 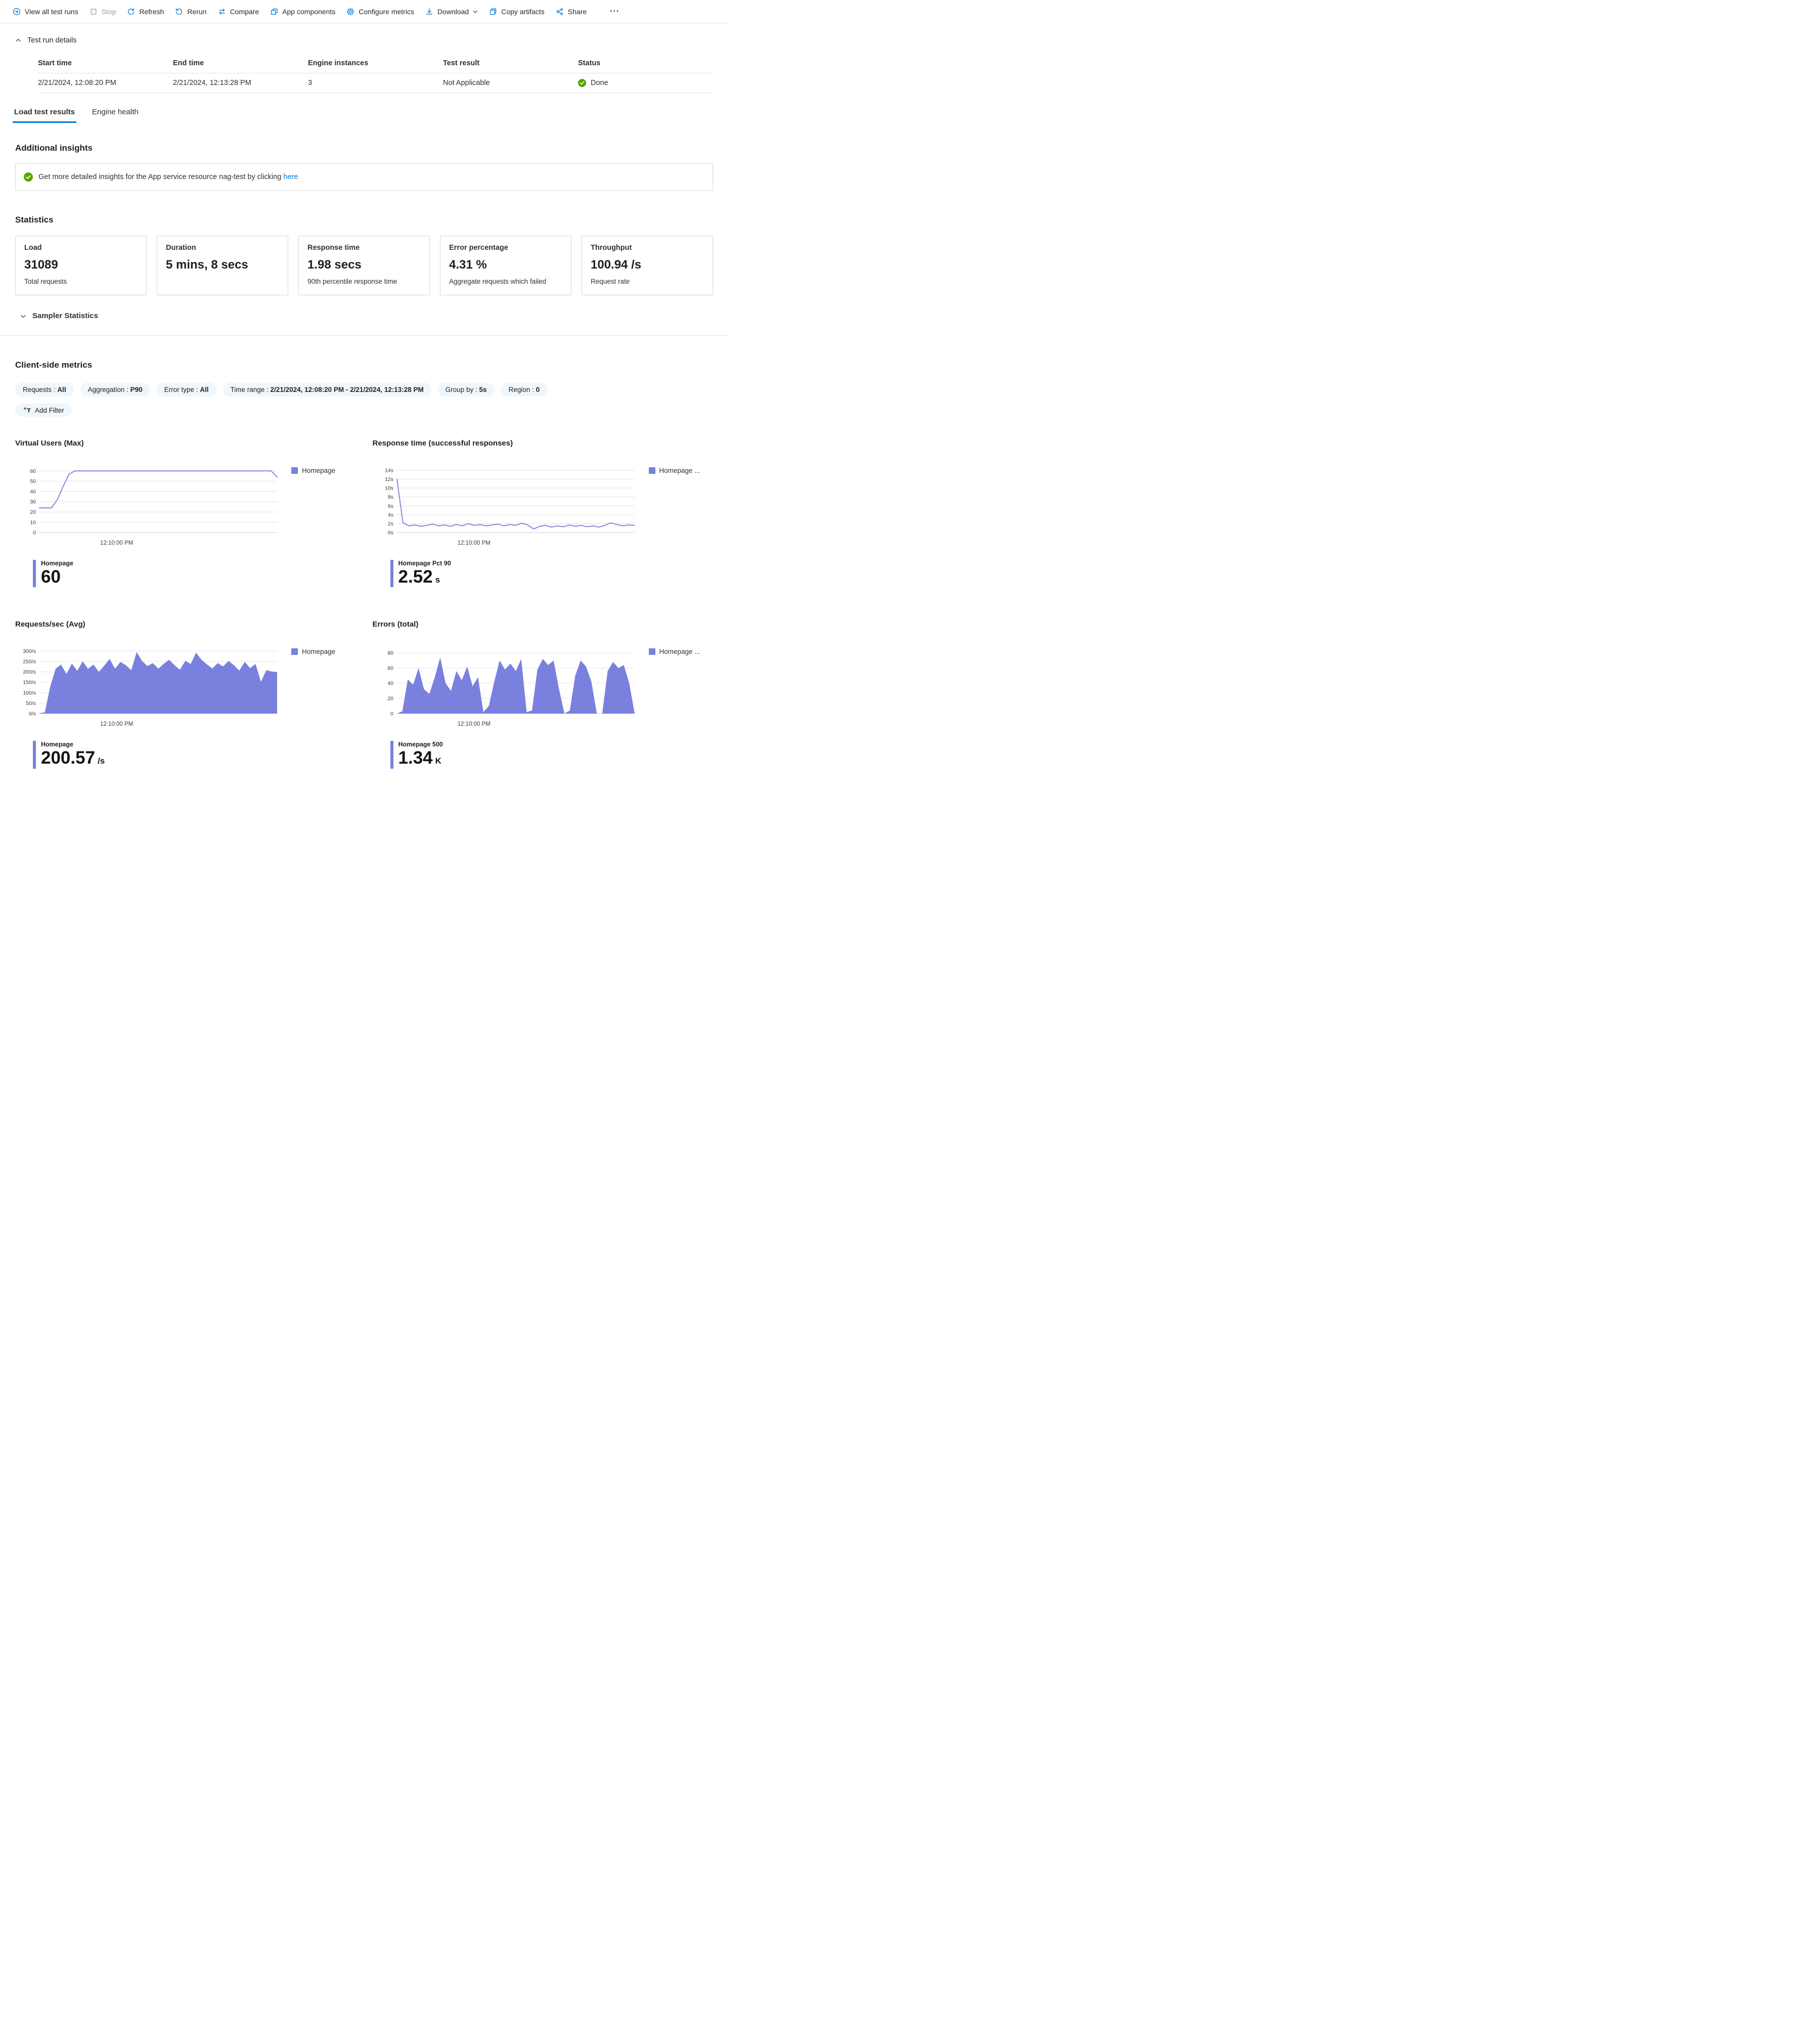 I want to click on rerun-button: Rerun, so click(x=190, y=12).